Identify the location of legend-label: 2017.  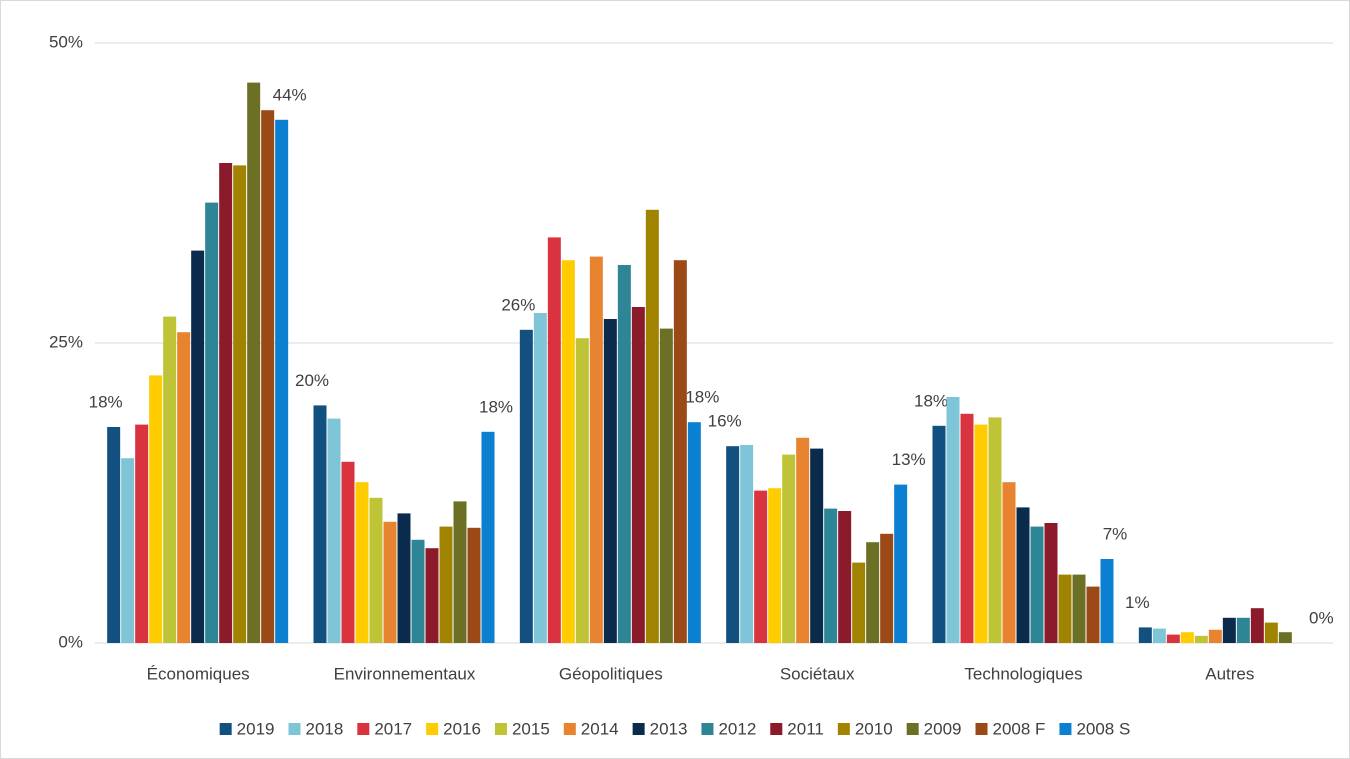
(393, 728).